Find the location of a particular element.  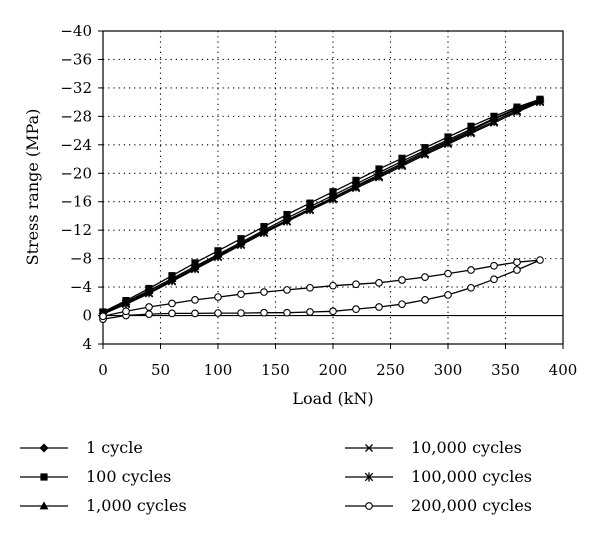

legend-entry: 200,000 cycles is located at coordinates (438, 505).